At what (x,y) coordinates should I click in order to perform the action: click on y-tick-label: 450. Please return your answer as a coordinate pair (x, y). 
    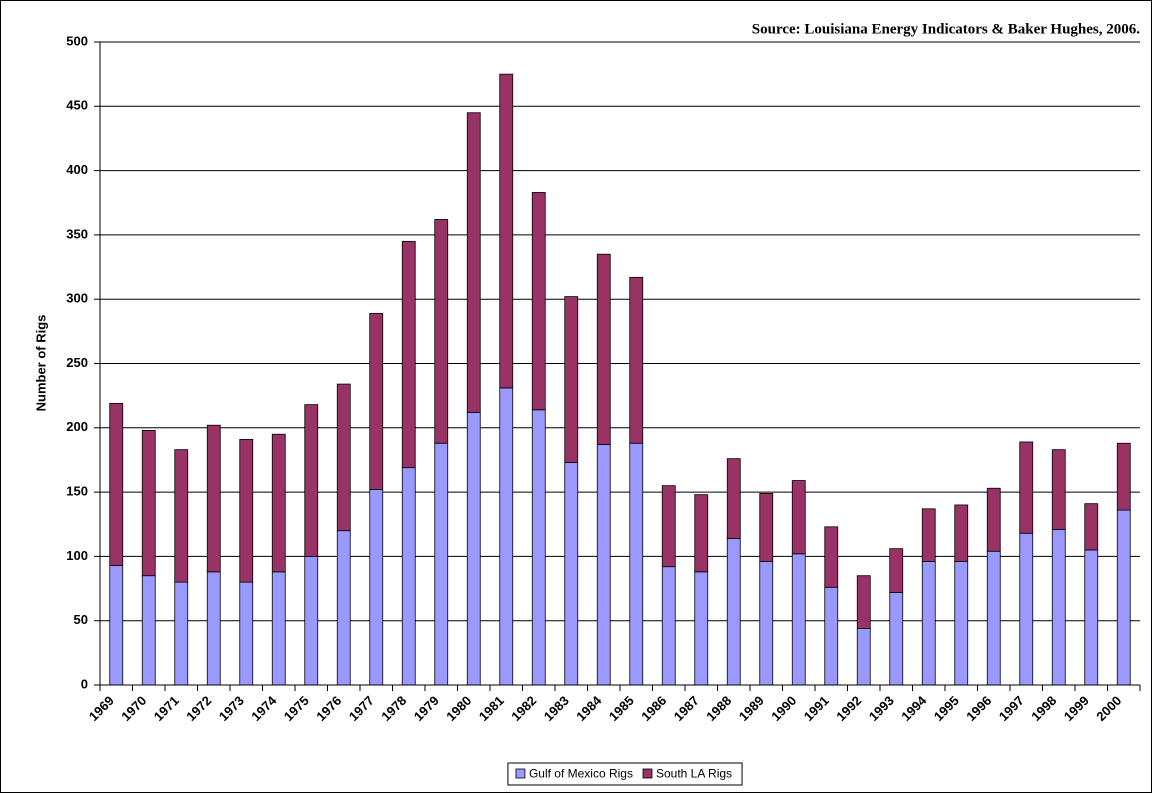
    Looking at the image, I should click on (77, 105).